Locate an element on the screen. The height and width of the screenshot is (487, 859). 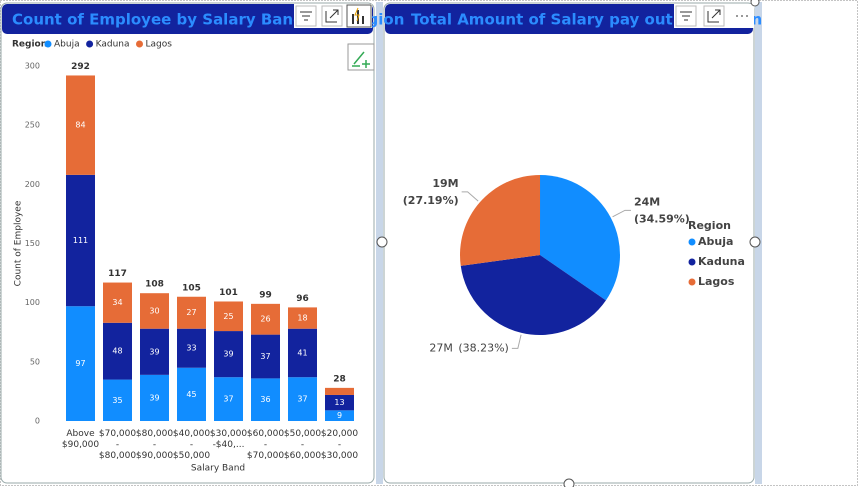
title-band is located at coordinates (187, 19).